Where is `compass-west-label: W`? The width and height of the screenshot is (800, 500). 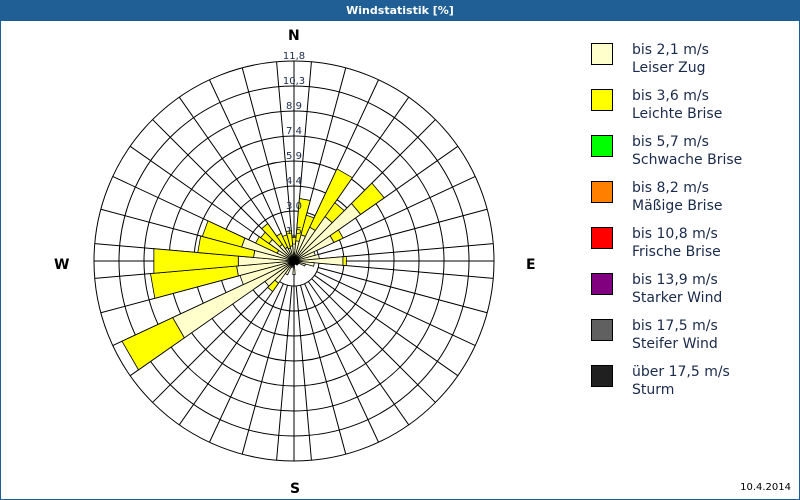
compass-west-label: W is located at coordinates (62, 265).